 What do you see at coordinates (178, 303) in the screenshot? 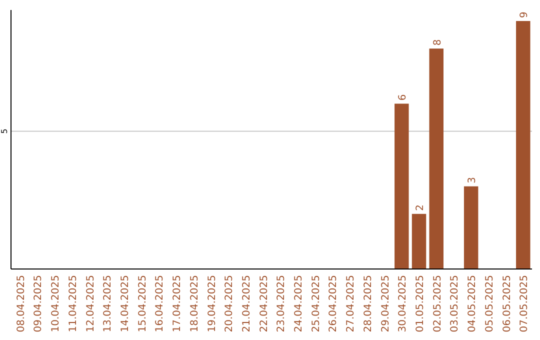
I see `x-tick-label: 17.04.2025` at bounding box center [178, 303].